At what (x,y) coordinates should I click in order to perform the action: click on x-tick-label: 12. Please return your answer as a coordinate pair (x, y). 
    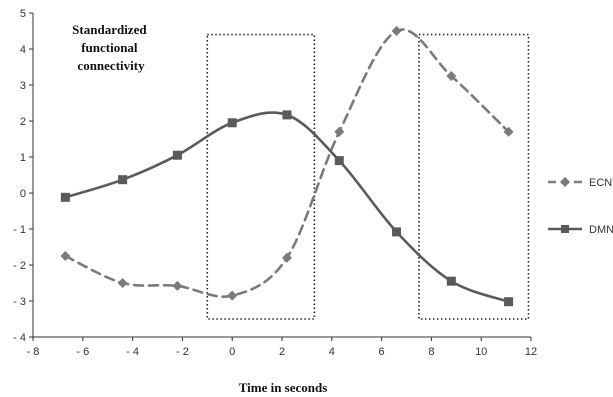
    Looking at the image, I should click on (531, 352).